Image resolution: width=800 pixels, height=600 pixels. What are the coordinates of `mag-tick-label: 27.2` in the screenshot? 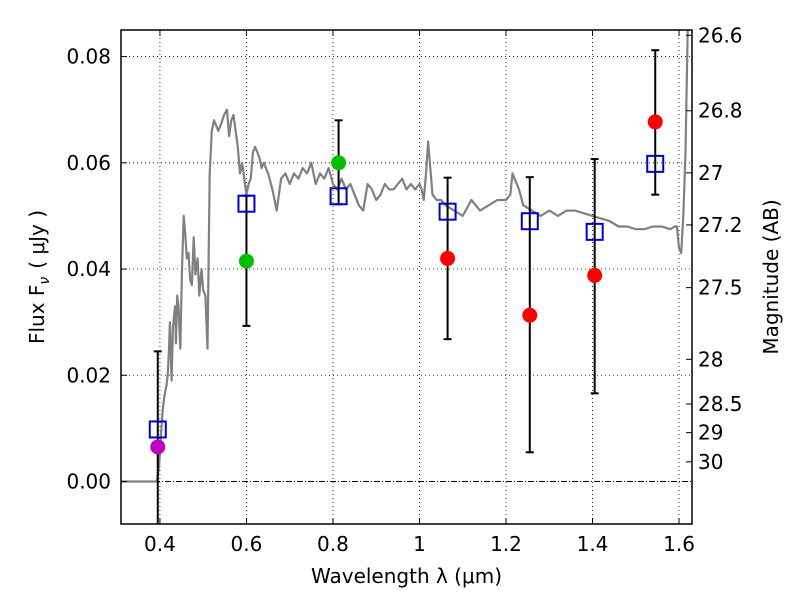 It's located at (720, 225).